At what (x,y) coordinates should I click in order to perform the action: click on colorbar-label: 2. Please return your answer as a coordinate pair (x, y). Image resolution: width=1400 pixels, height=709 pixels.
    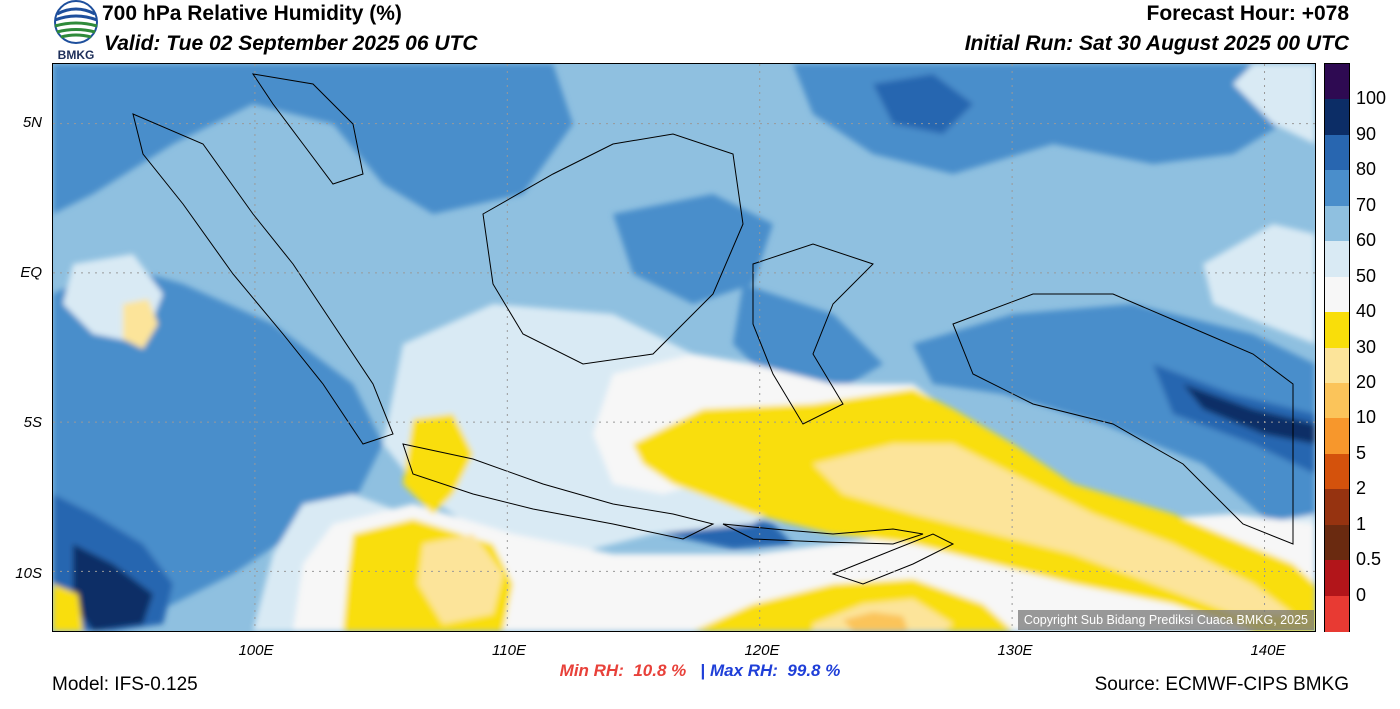
    Looking at the image, I should click on (1361, 488).